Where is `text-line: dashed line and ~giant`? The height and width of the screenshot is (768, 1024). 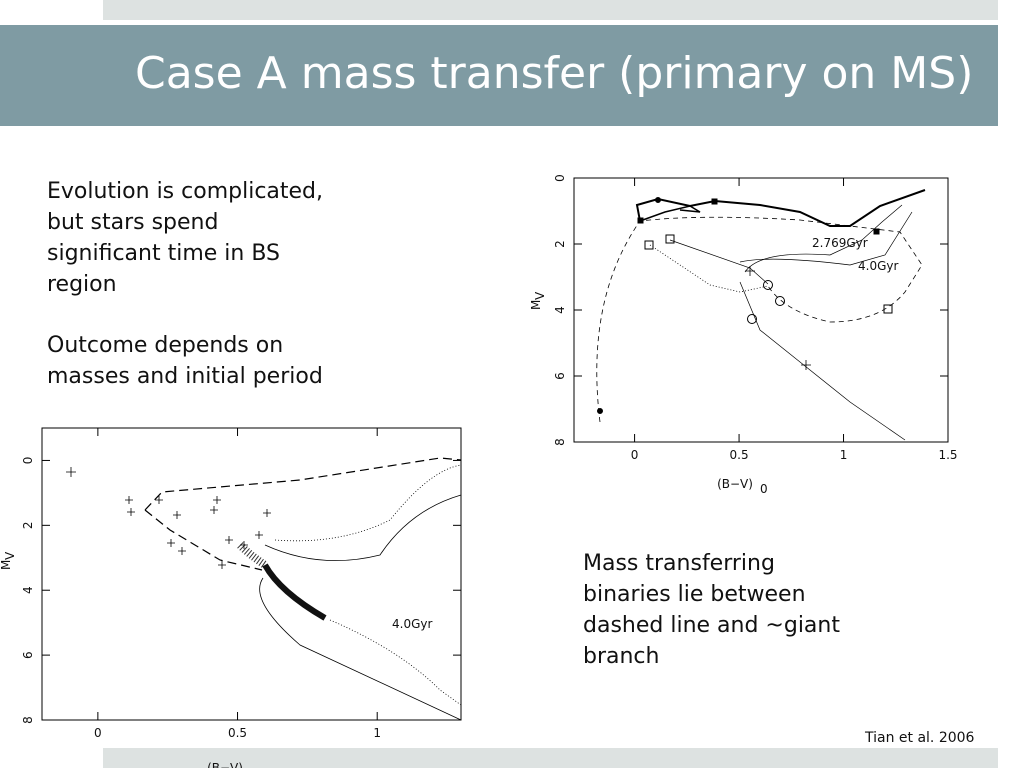
text-line: dashed line and ~giant is located at coordinates (711, 625).